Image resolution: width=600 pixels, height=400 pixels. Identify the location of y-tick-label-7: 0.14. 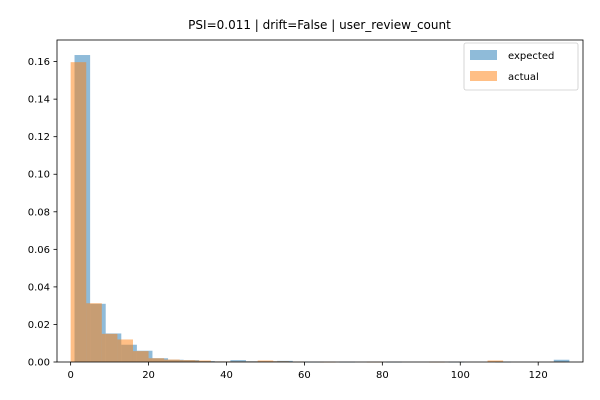
(39, 100).